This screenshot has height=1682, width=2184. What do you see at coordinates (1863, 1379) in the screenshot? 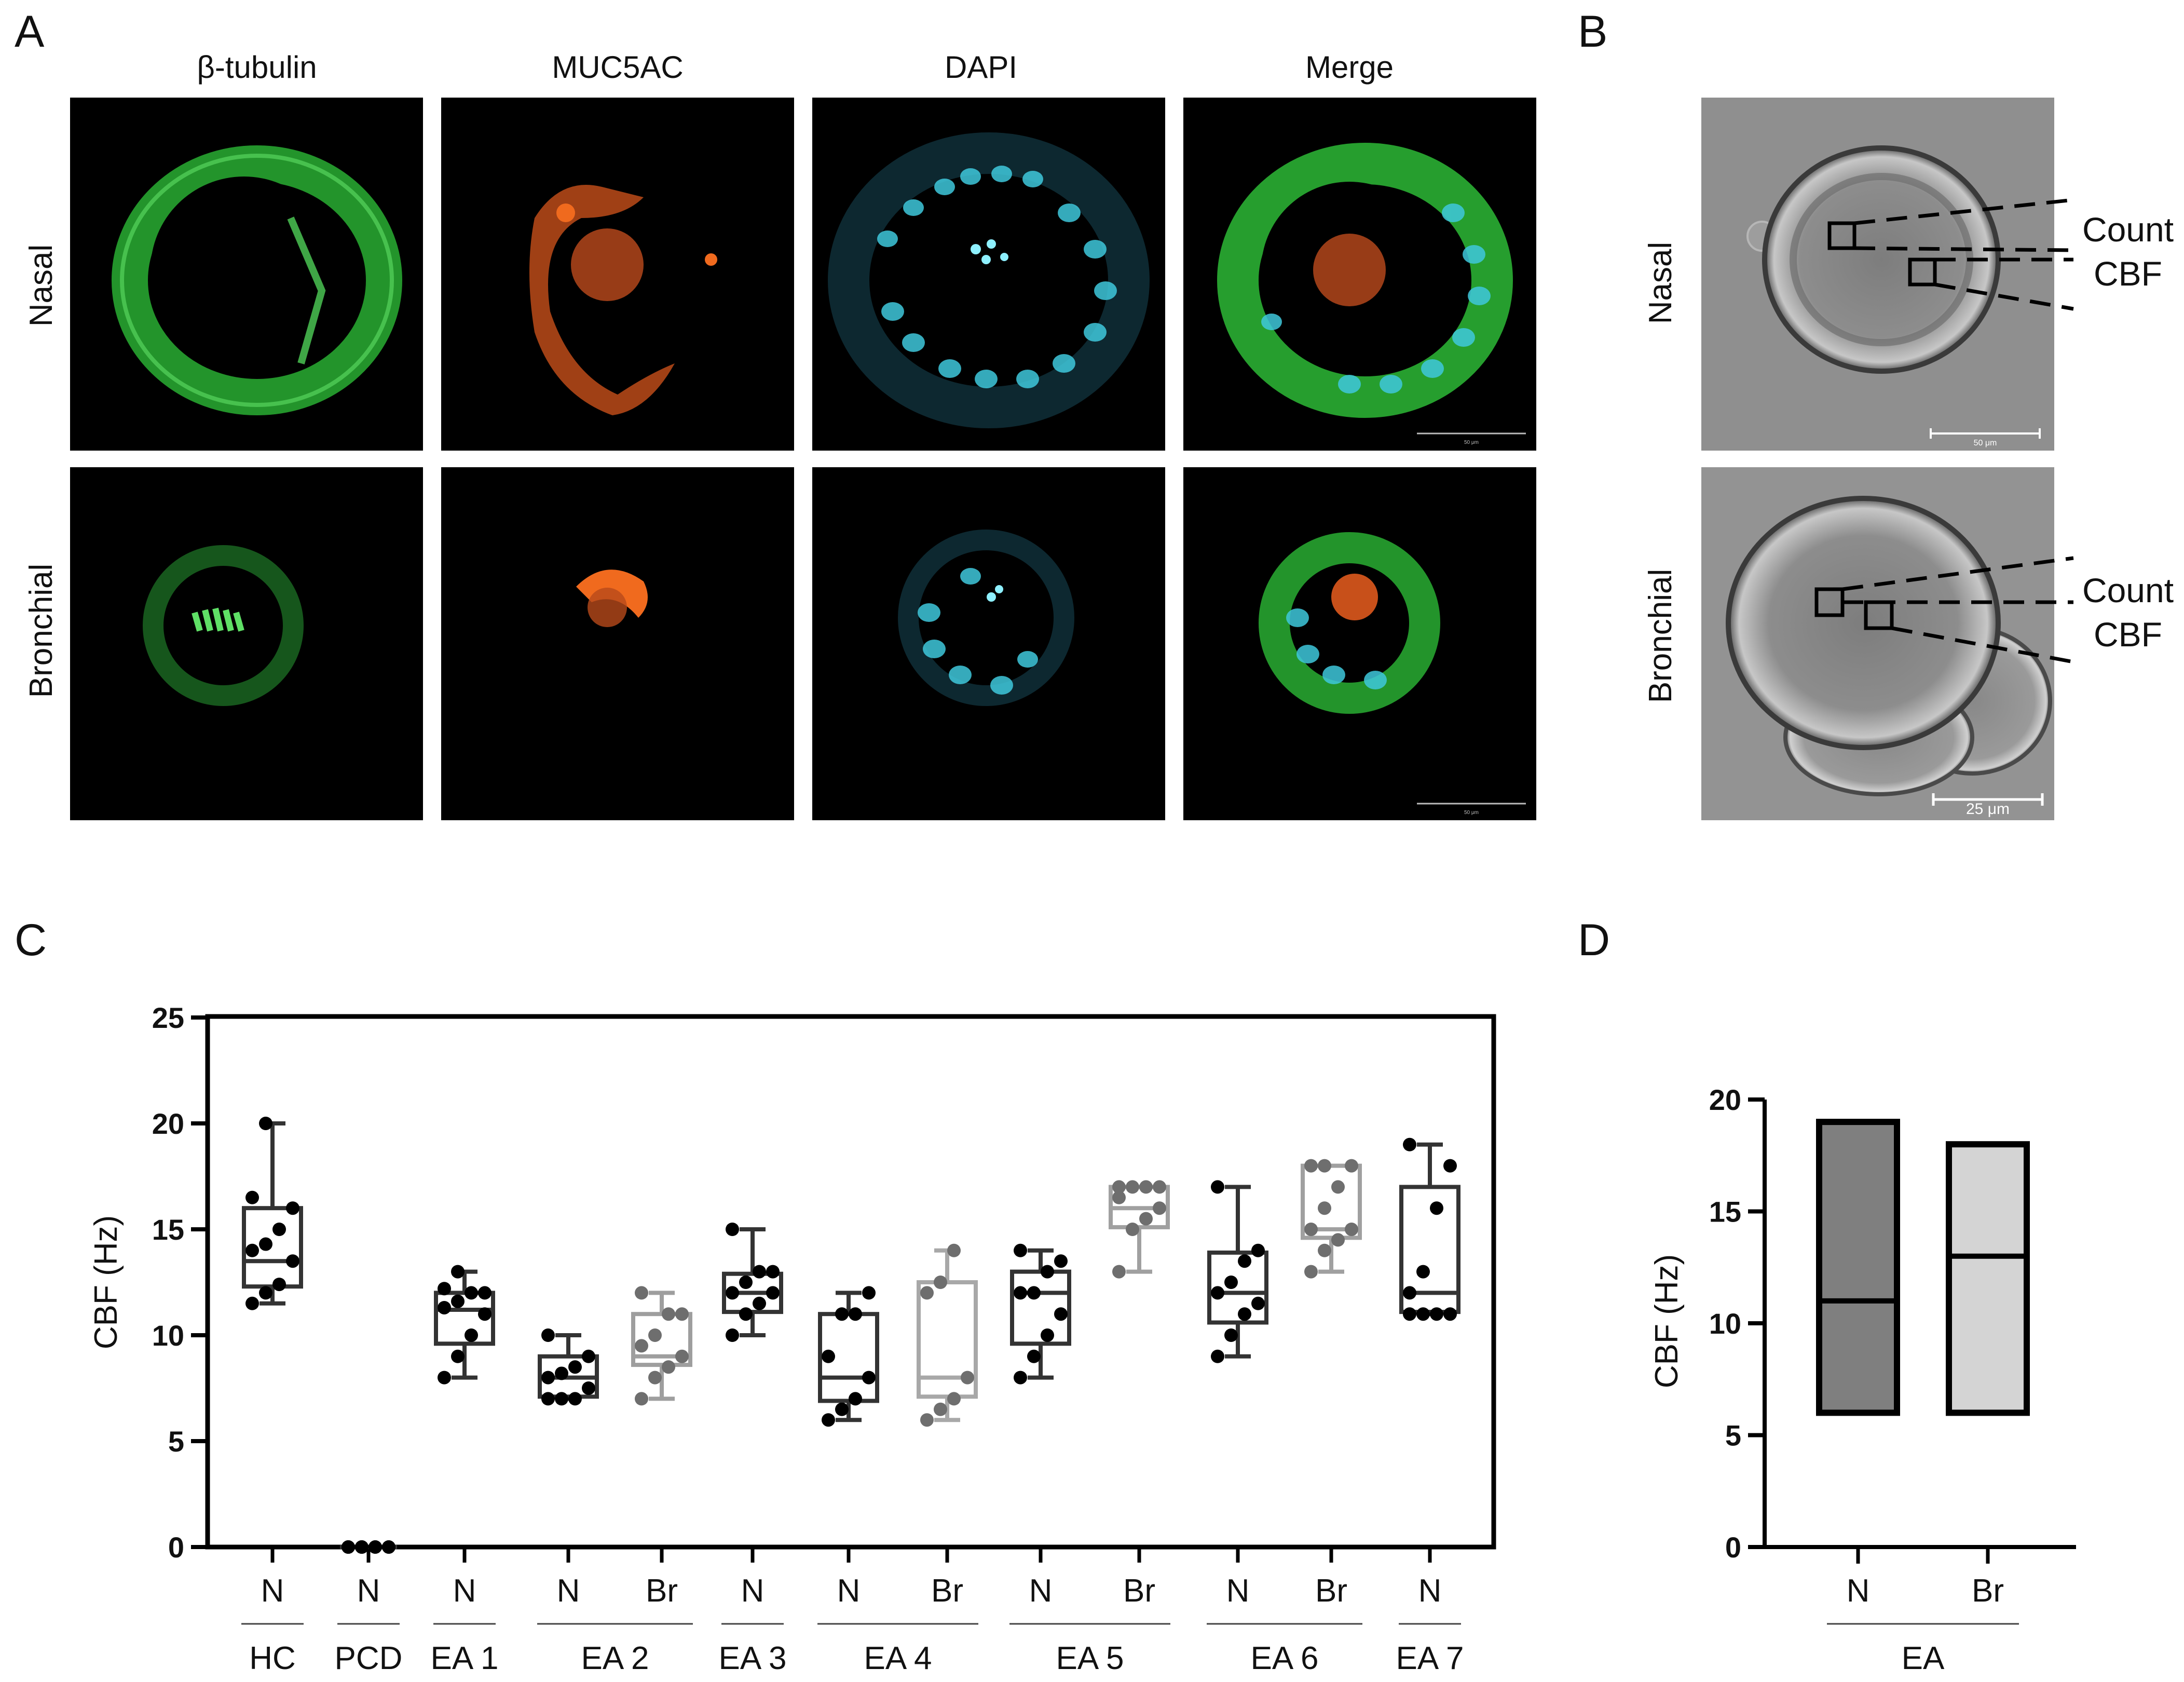
I see `chart-d: CBF (Hz) 0 5 10 15 20 N Br EA` at bounding box center [1863, 1379].